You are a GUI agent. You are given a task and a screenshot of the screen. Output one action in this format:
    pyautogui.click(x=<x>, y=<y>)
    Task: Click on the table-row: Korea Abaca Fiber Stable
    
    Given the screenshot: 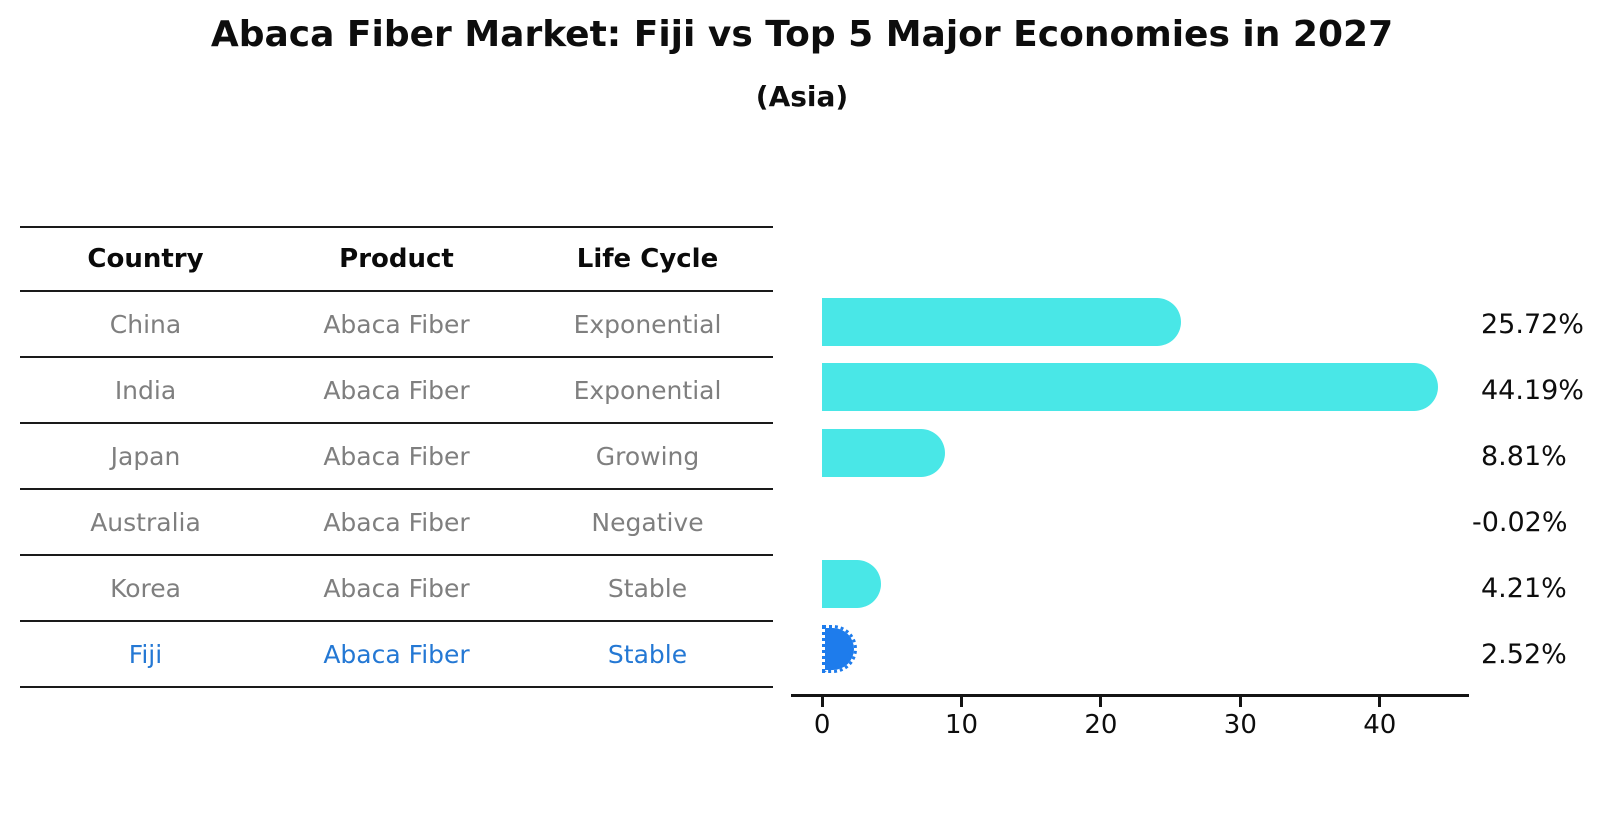 What is the action you would take?
    pyautogui.click(x=396, y=589)
    